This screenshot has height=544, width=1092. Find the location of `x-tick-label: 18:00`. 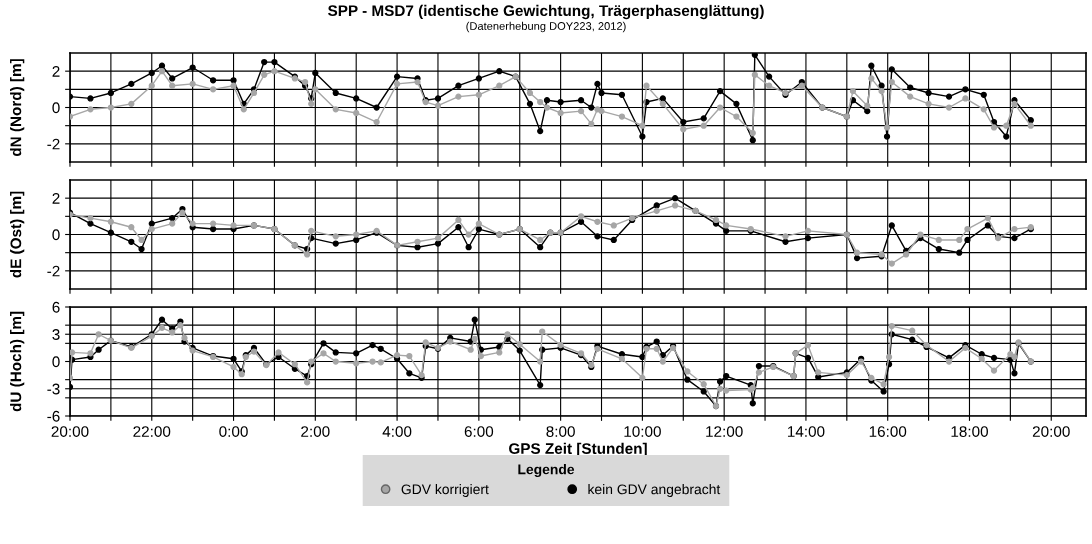

x-tick-label: 18:00 is located at coordinates (969, 431).